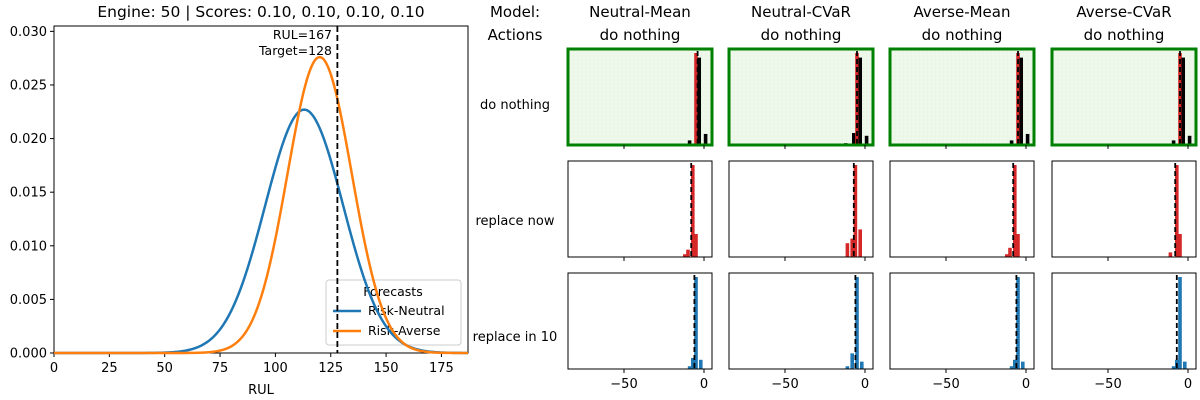 Image resolution: width=1200 pixels, height=400 pixels. I want to click on y-tick-label: 0.010, so click(28, 246).